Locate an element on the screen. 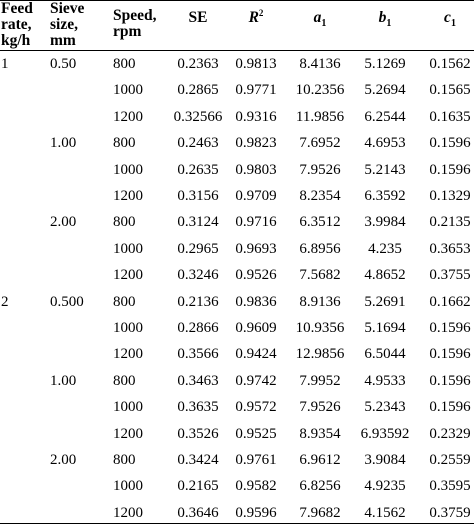 This screenshot has width=474, height=524. cell-a1: 6.8956 is located at coordinates (320, 249).